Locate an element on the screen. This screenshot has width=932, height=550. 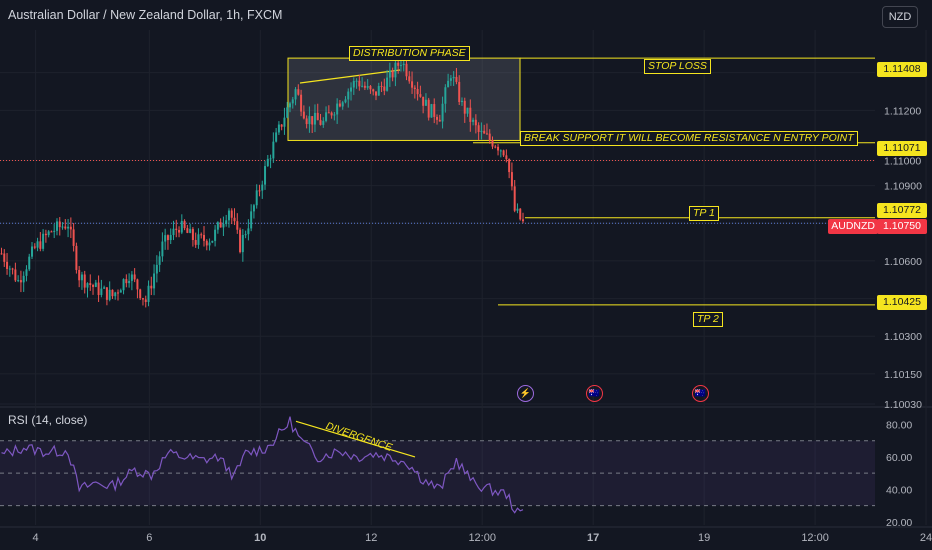
rsi-title: RSI (14, close) is located at coordinates (48, 420).